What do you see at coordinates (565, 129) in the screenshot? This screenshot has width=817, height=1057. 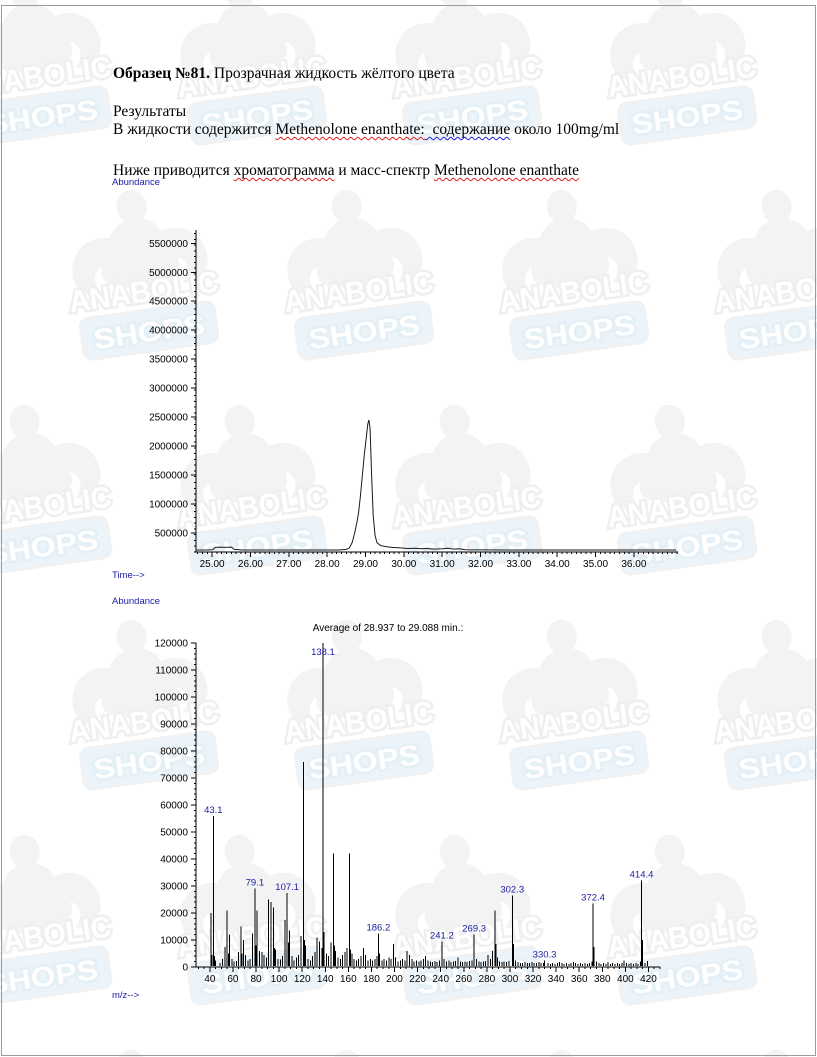 I see `concentration-text: около 100mg/ml` at bounding box center [565, 129].